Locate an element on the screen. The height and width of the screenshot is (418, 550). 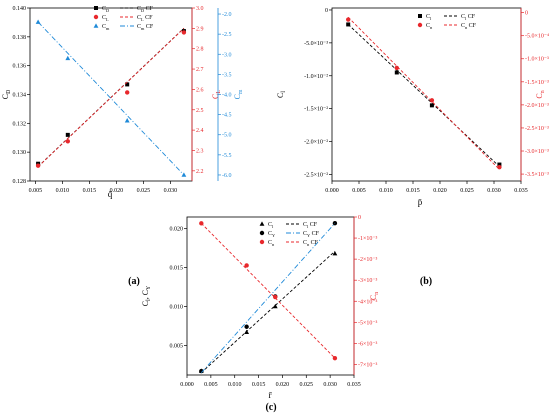
y-tick-label: 0.015 is located at coordinates (177, 269).